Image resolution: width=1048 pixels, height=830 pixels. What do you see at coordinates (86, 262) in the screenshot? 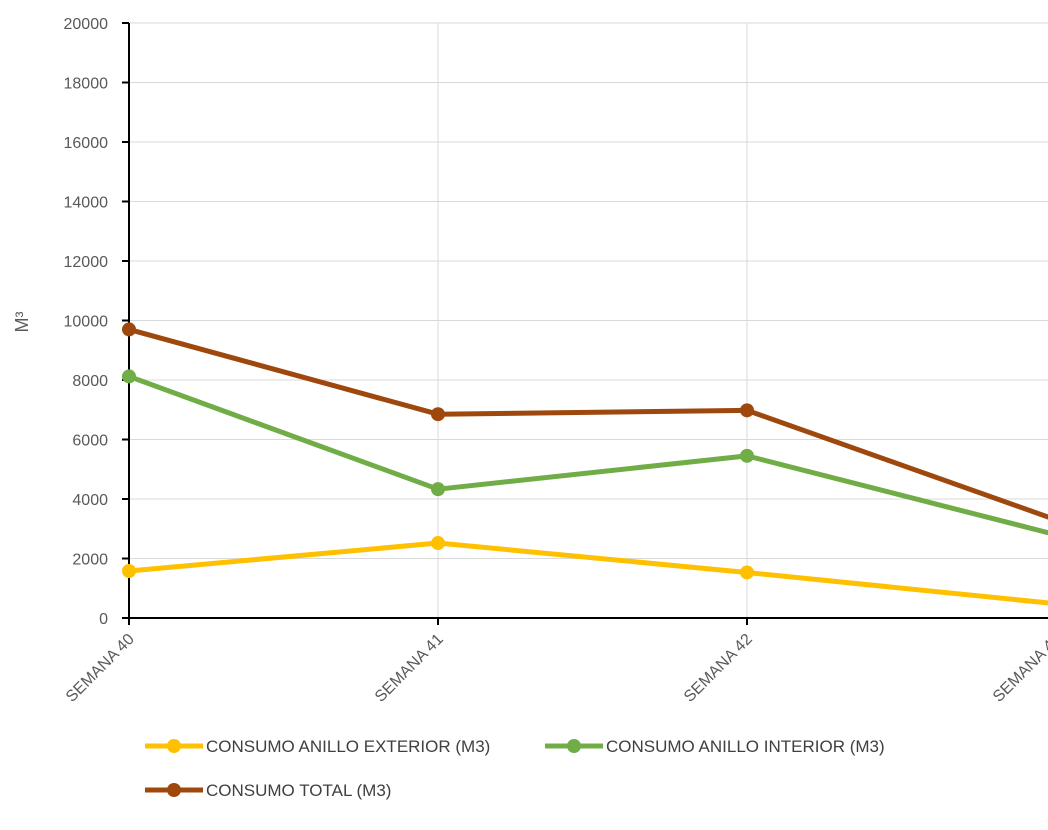
I see `y-tick-label: 12000` at bounding box center [86, 262].